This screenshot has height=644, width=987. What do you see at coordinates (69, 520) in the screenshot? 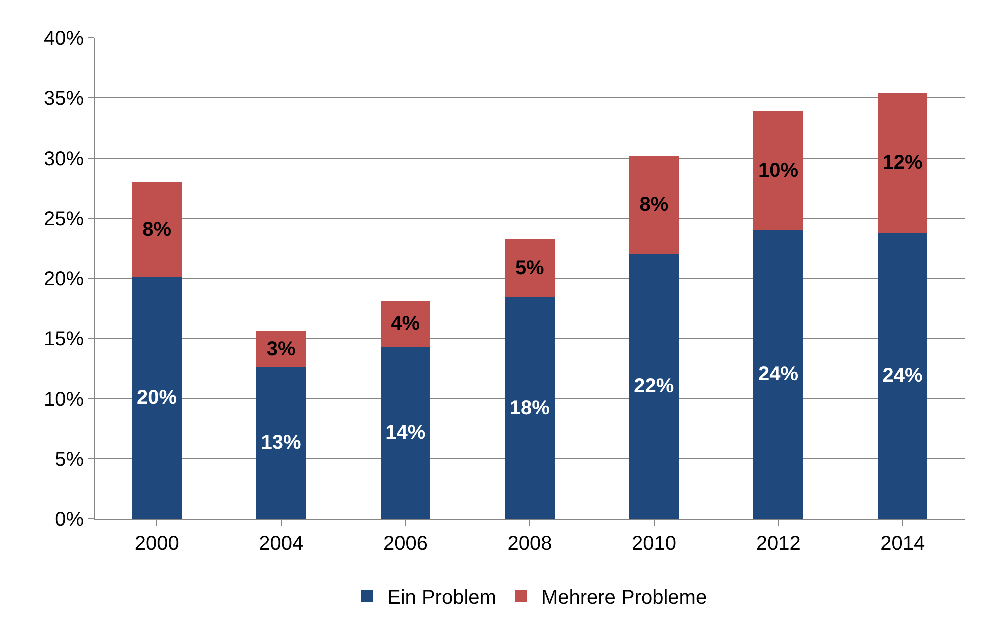
I see `y-tick-label: 0%` at bounding box center [69, 520].